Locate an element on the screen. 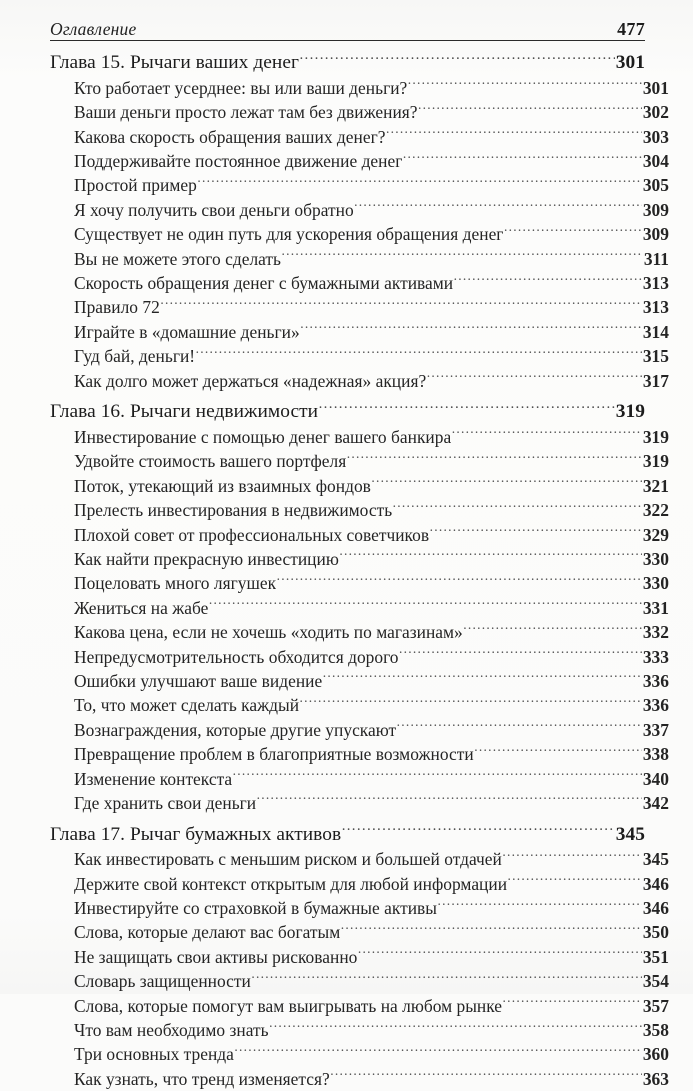  toc-section: Правило 72 313 is located at coordinates (359, 307).